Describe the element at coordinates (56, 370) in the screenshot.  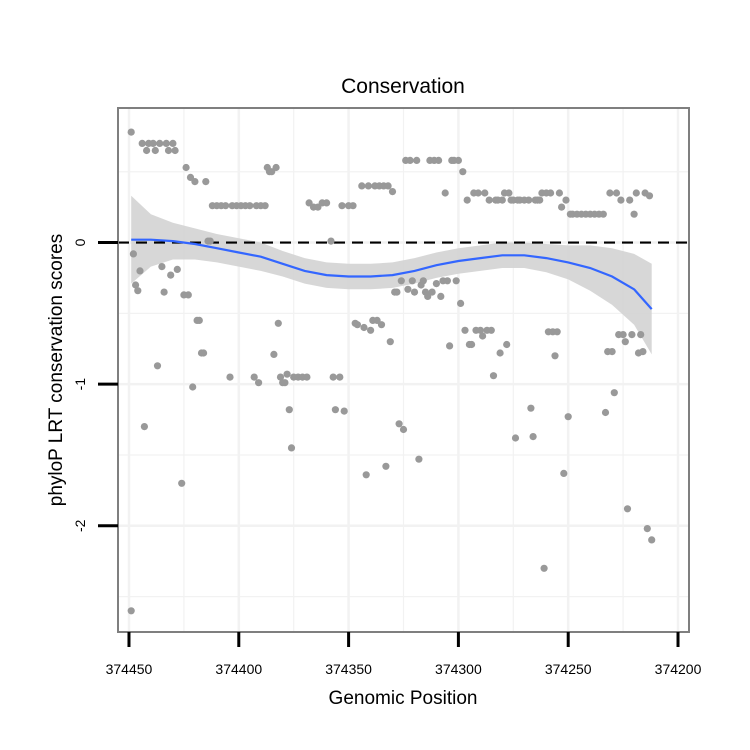
I see `y-axis-title: phyloP LRT conservation scores` at that location.